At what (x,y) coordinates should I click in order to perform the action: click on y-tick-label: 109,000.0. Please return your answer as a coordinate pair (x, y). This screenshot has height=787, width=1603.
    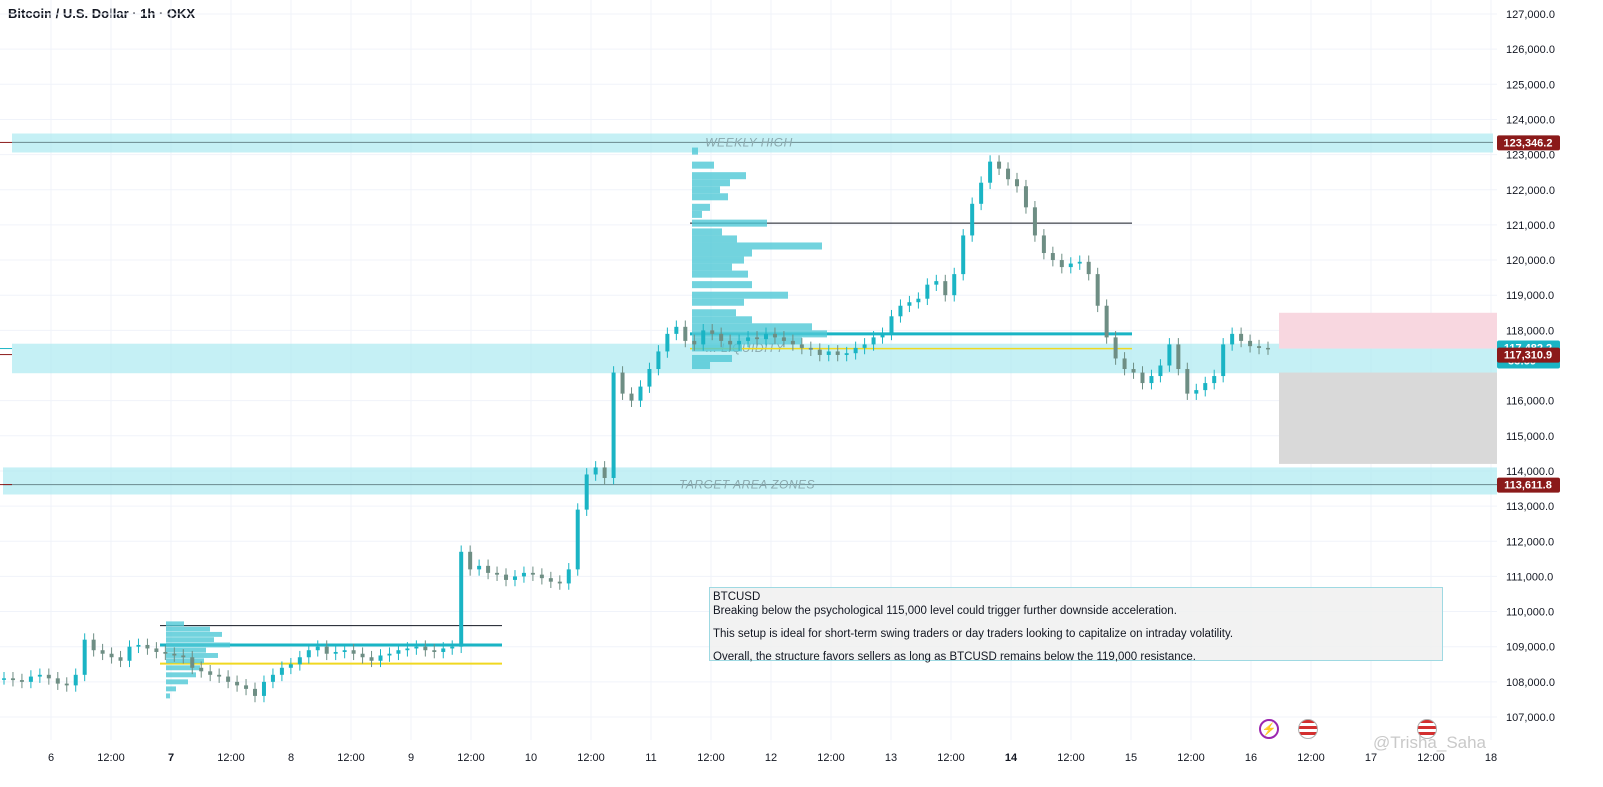
    Looking at the image, I should click on (1530, 648).